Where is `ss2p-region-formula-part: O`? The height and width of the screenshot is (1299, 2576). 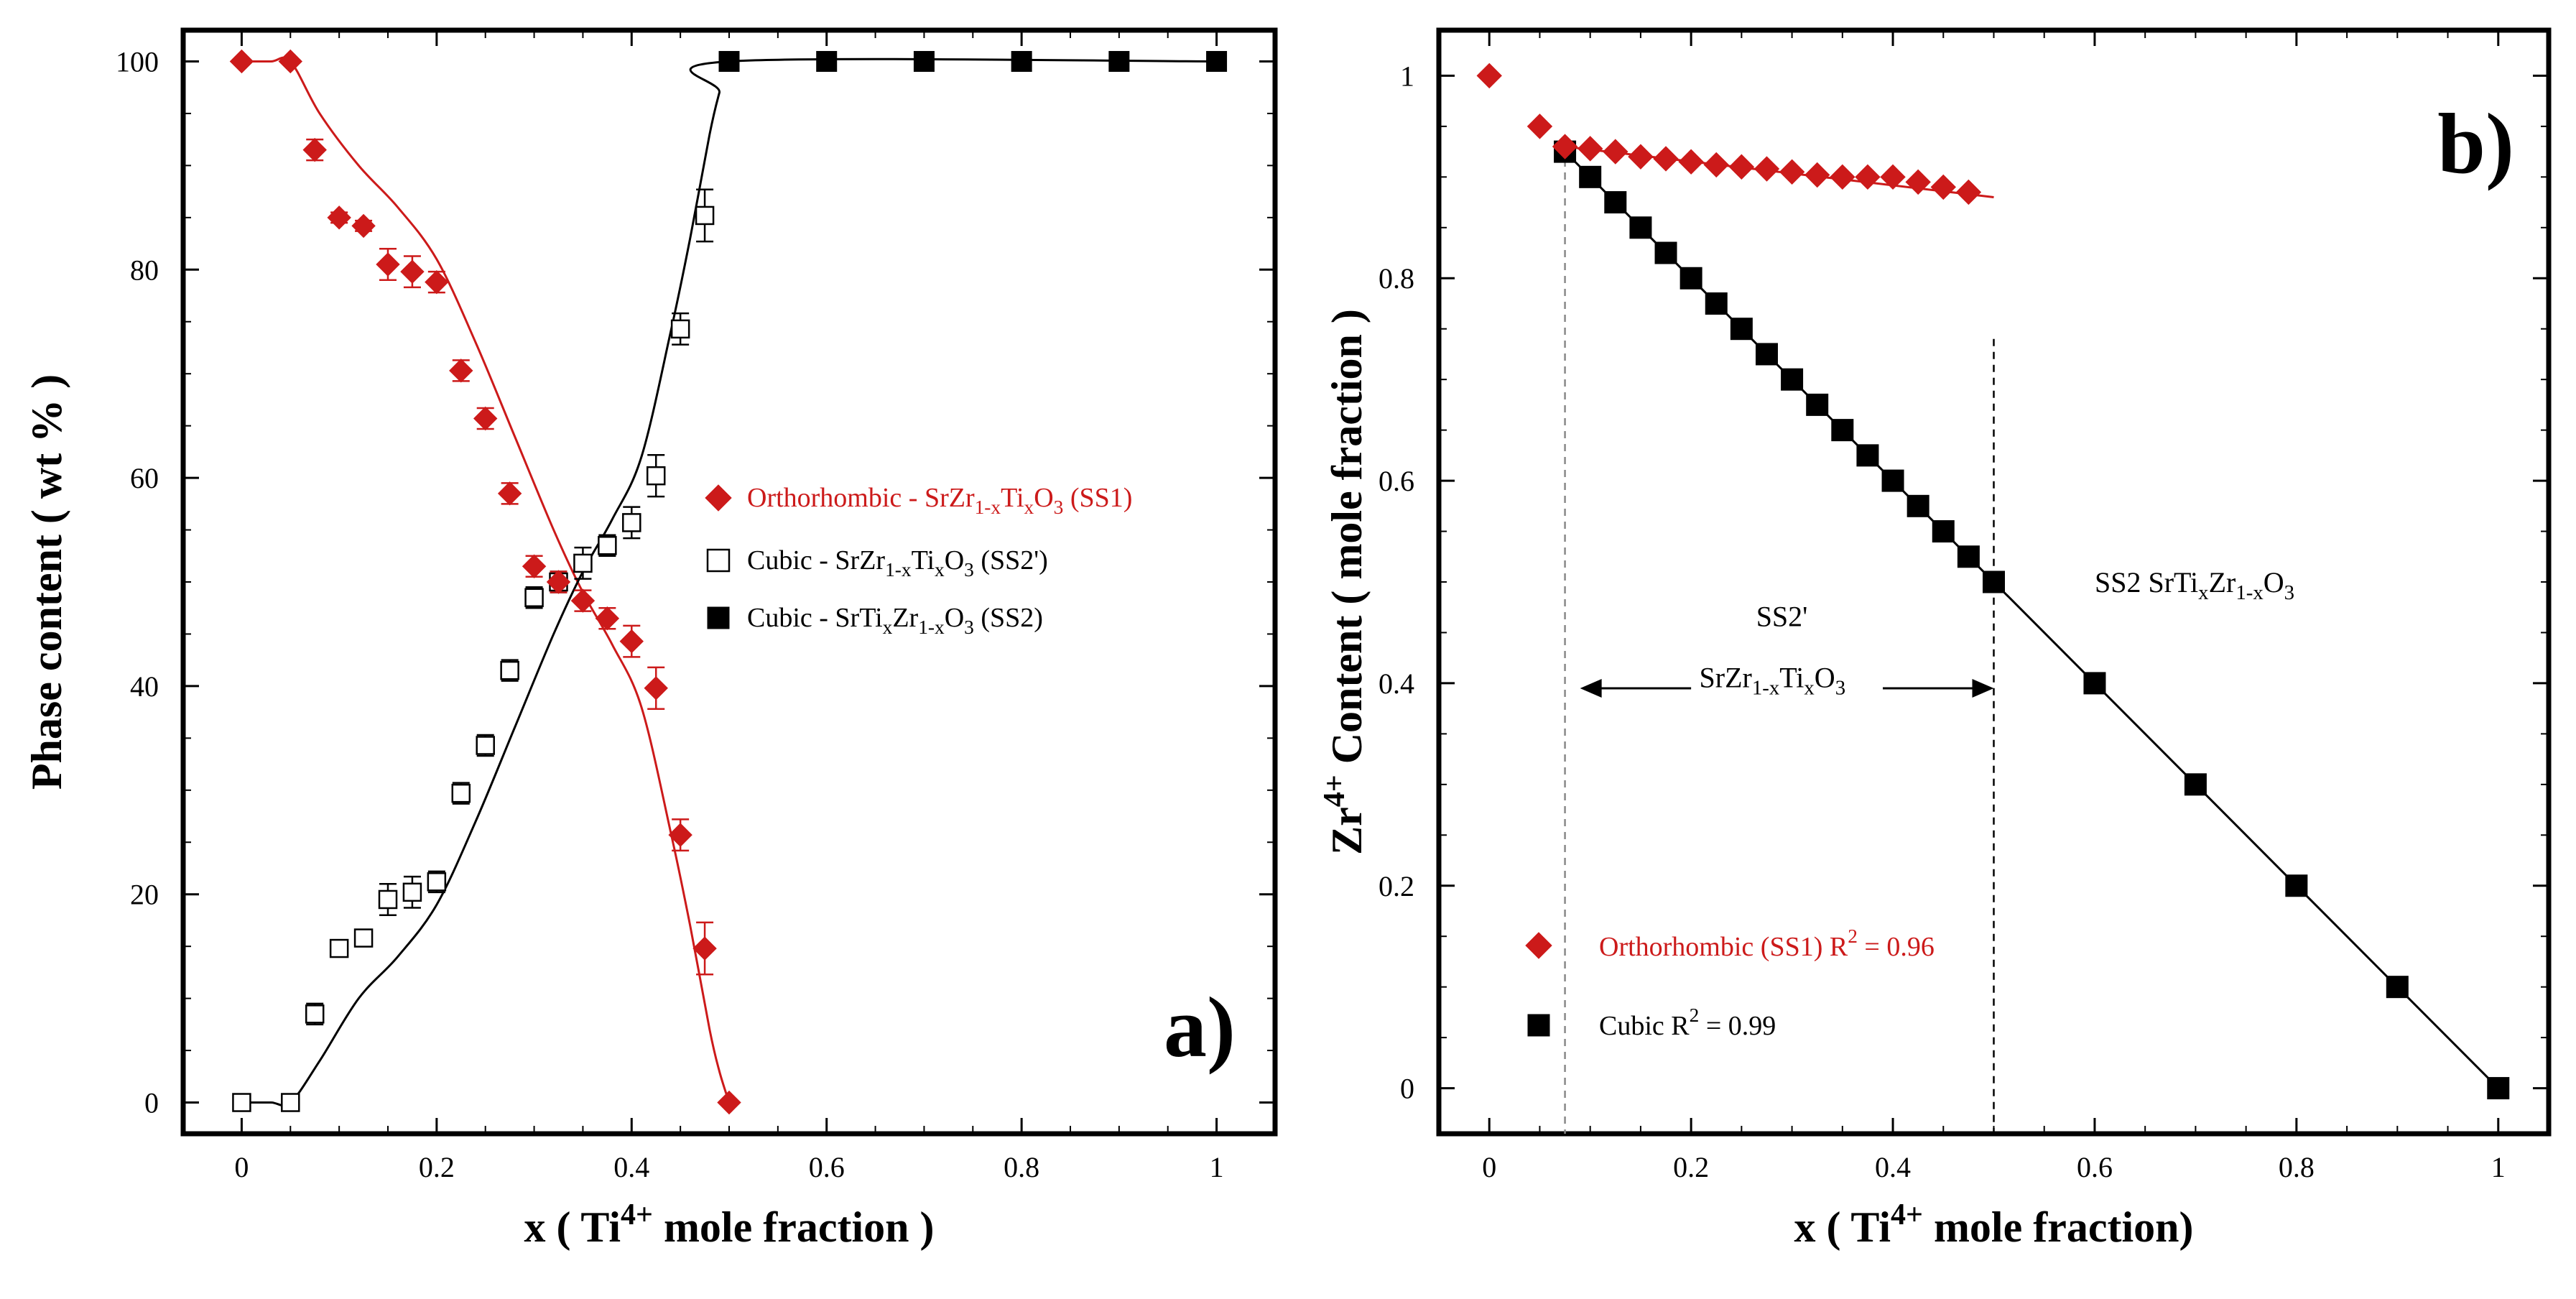
ss2p-region-formula-part: O is located at coordinates (1825, 678).